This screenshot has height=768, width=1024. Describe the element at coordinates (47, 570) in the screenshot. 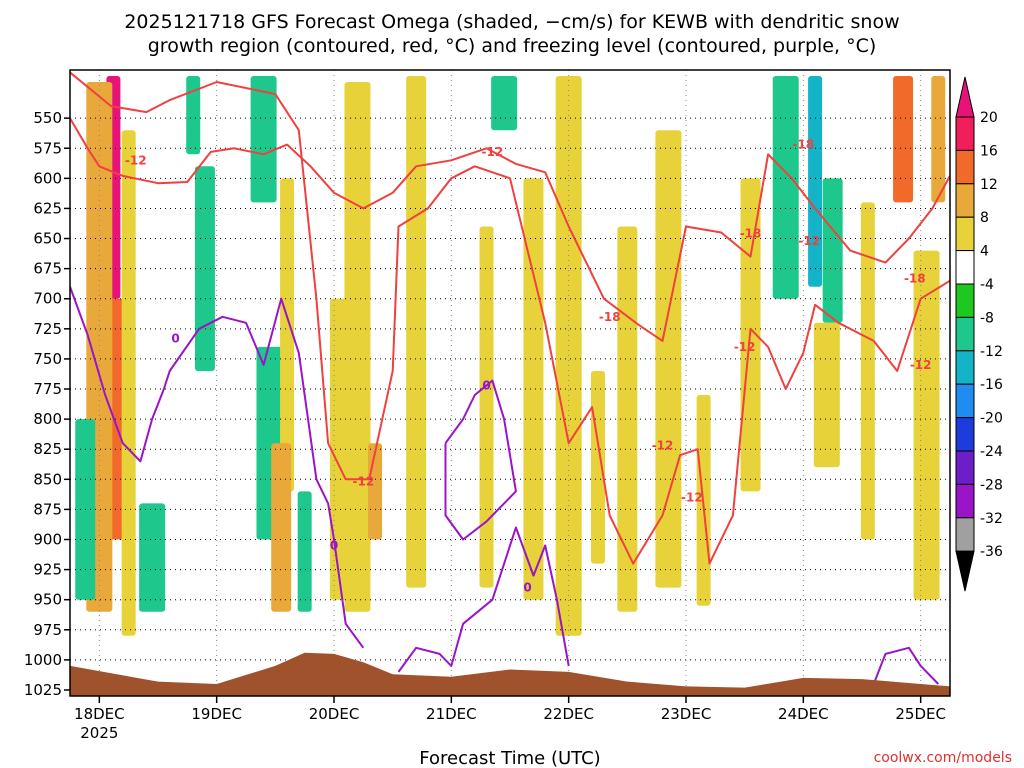

I see `y-tick-label: 925` at that location.